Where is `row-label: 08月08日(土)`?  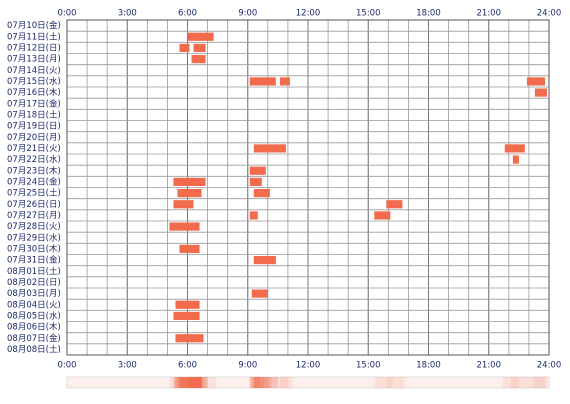 row-label: 08月08日(土) is located at coordinates (34, 349).